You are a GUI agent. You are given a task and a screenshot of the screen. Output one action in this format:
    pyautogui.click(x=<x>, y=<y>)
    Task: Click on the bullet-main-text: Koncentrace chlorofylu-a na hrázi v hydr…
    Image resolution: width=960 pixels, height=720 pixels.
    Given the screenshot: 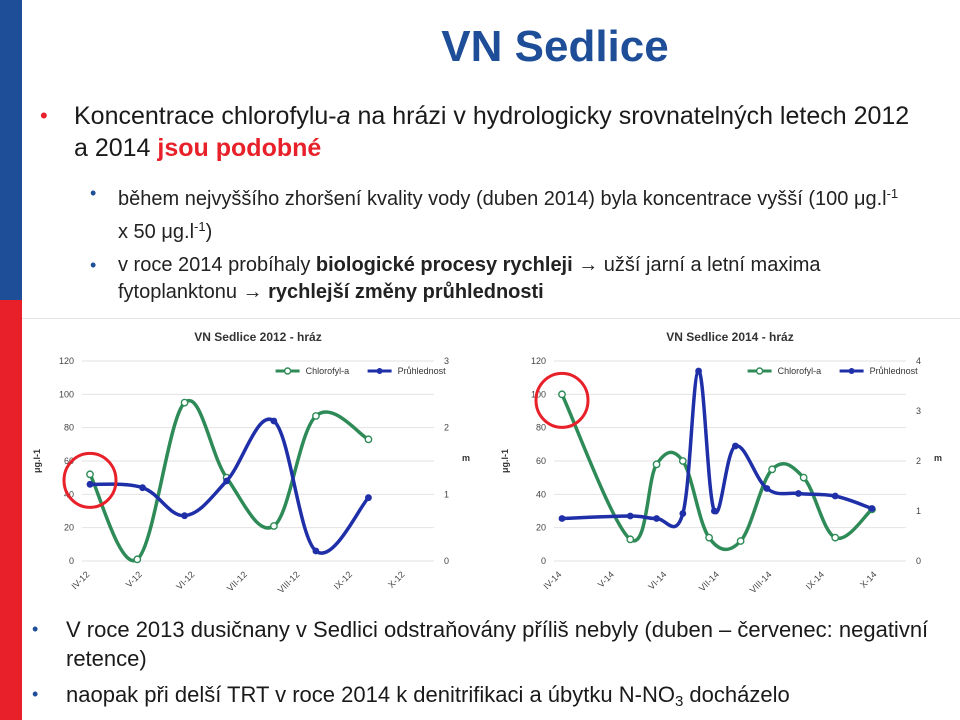 What is the action you would take?
    pyautogui.click(x=492, y=132)
    